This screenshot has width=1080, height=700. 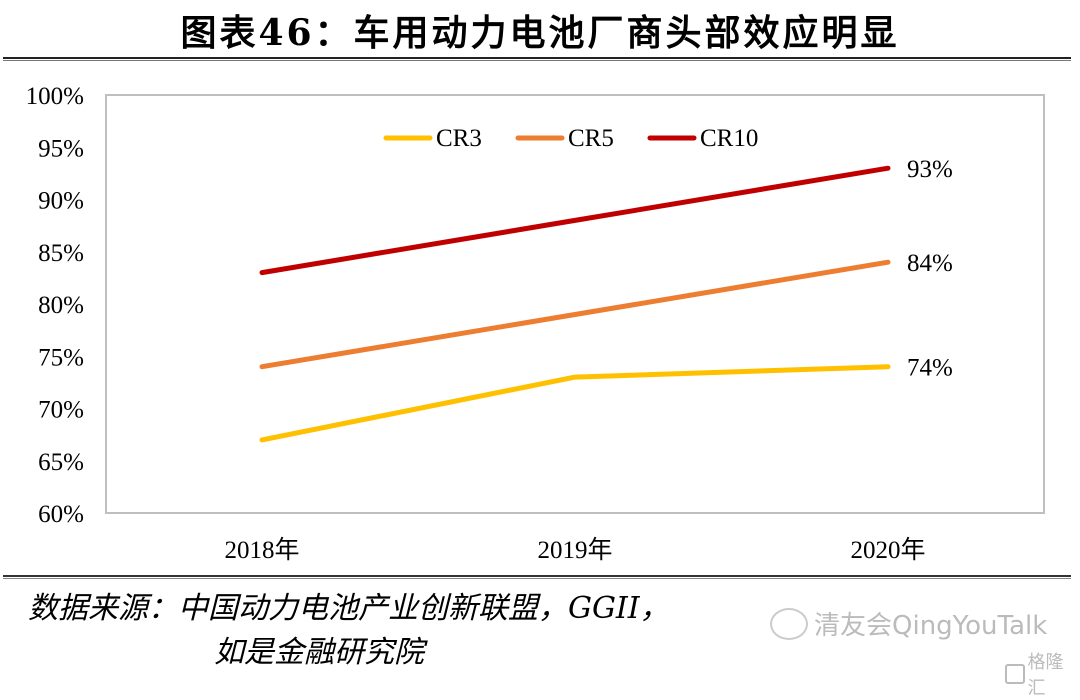 I want to click on legend: CR3 CR5 CR10, so click(x=572, y=138).